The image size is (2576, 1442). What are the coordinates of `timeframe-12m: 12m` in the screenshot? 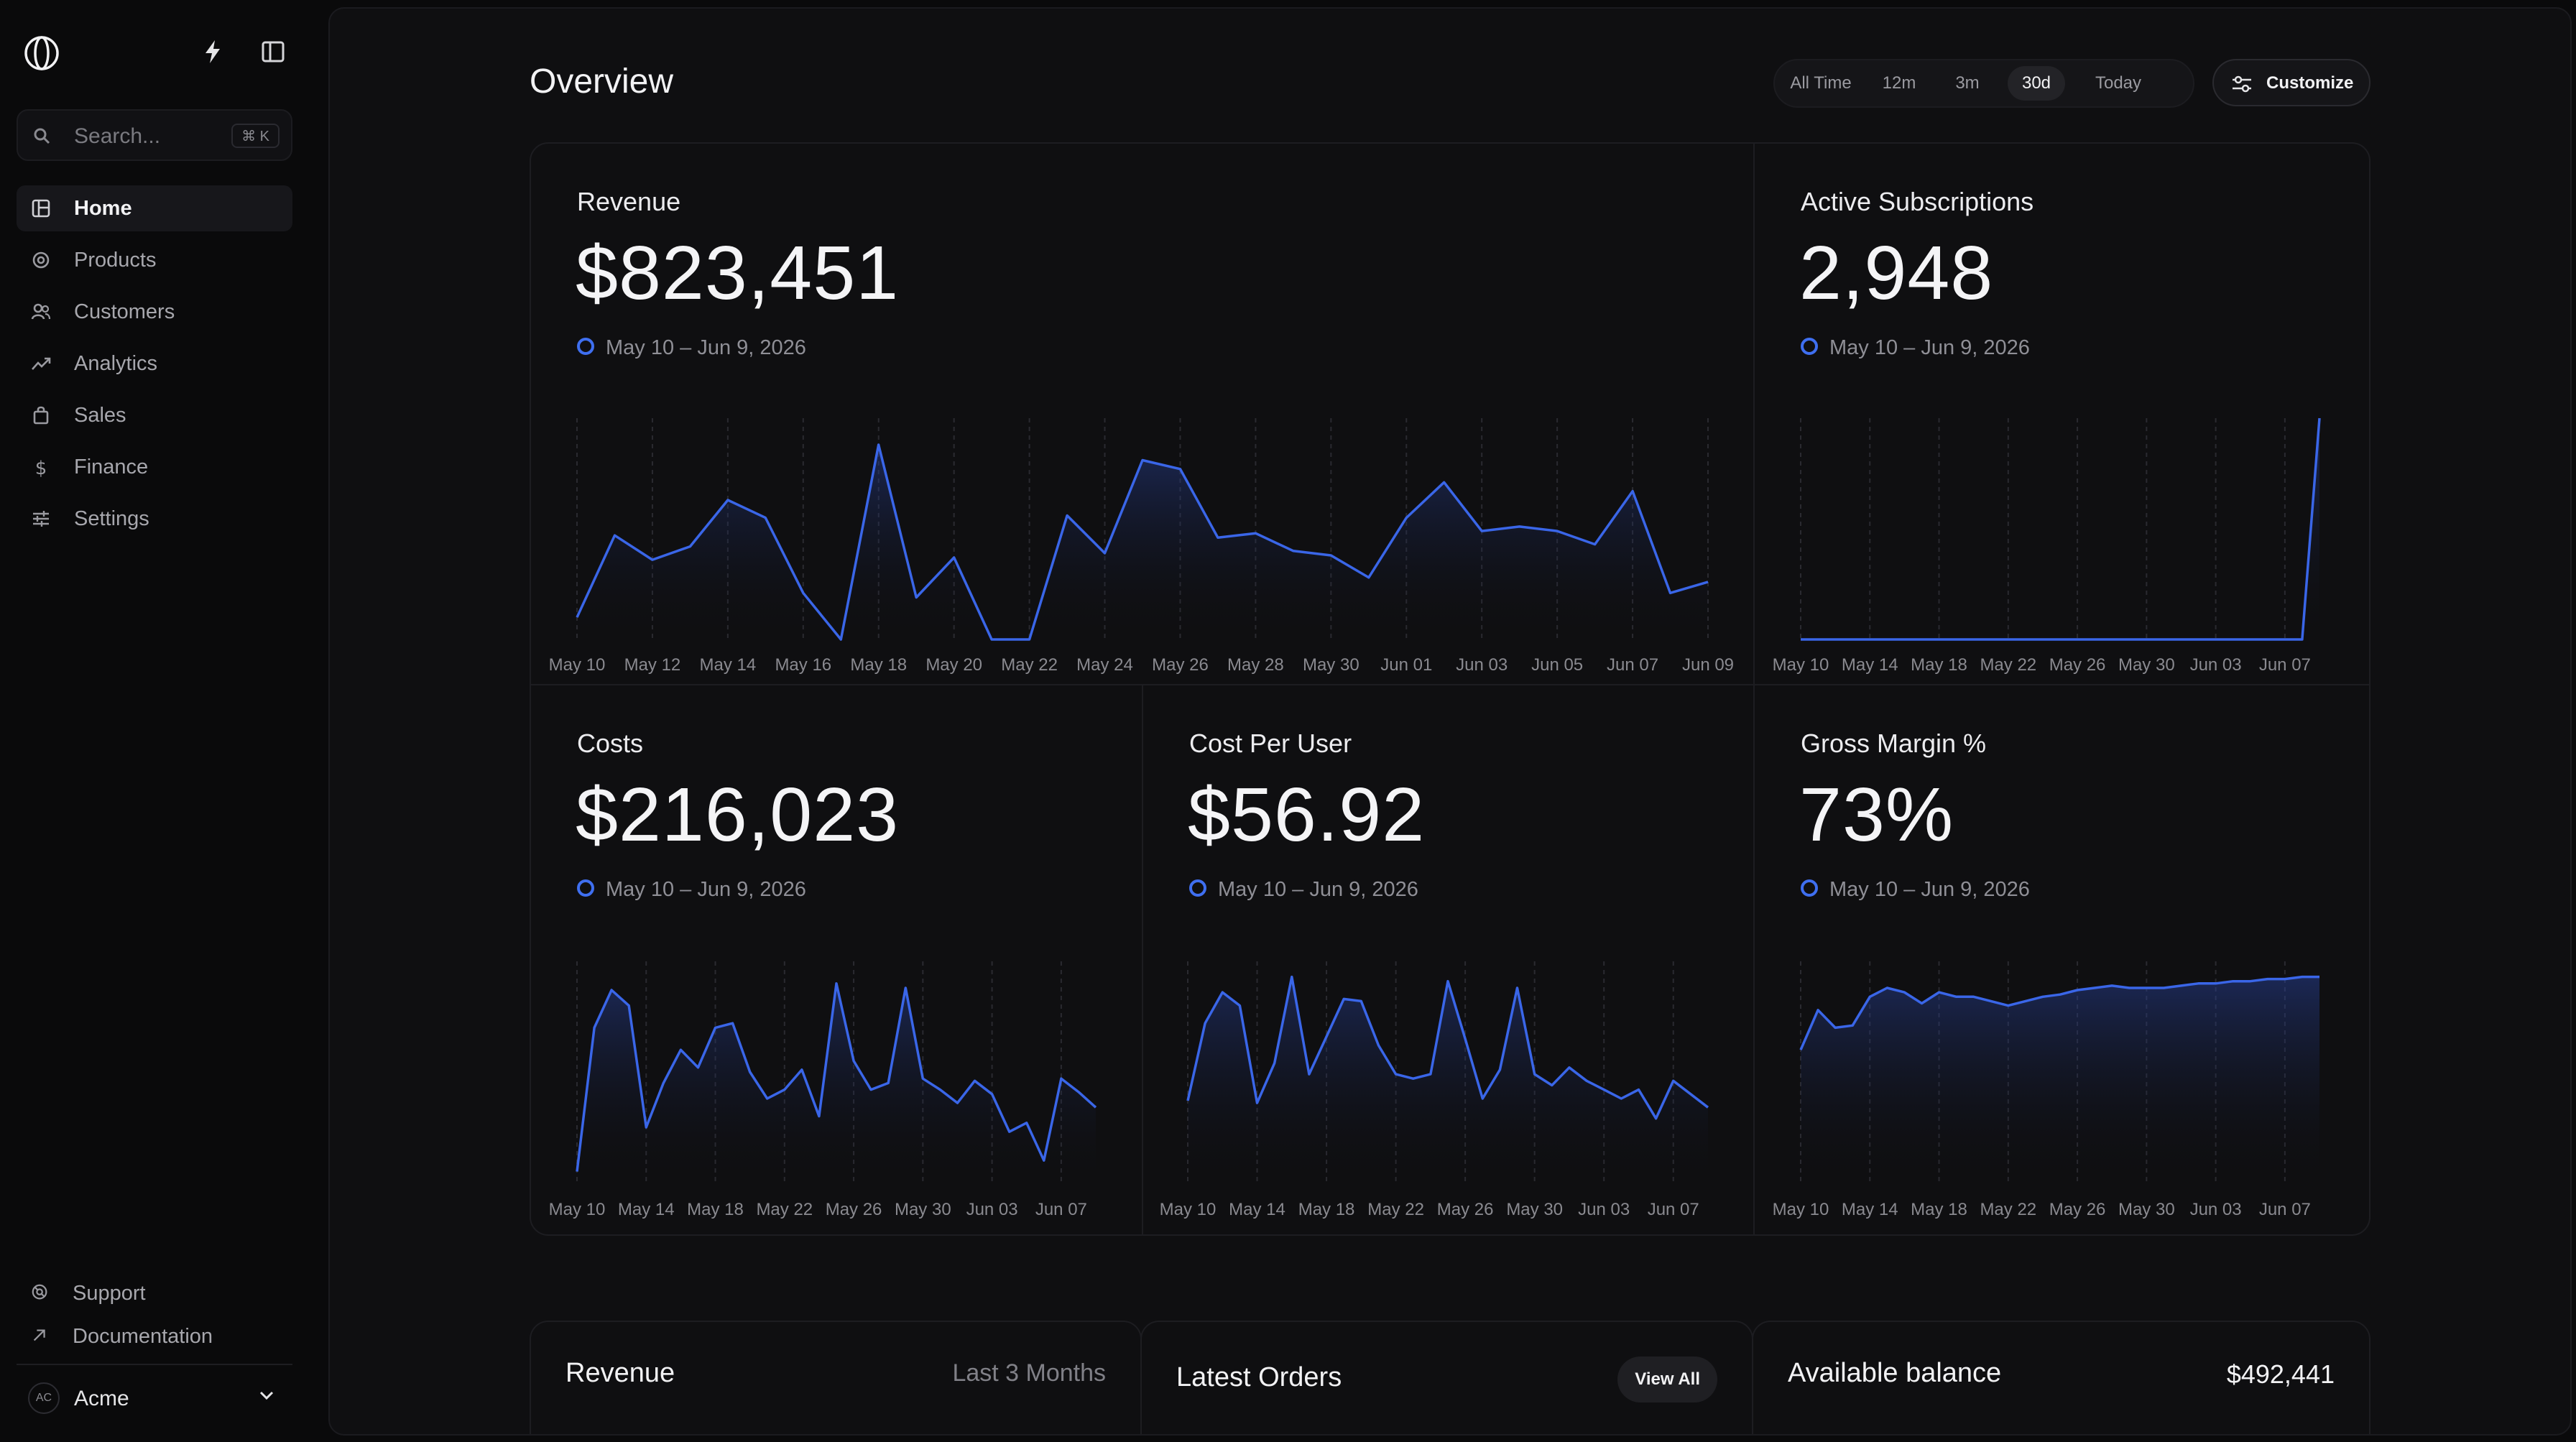 It's located at (1899, 83).